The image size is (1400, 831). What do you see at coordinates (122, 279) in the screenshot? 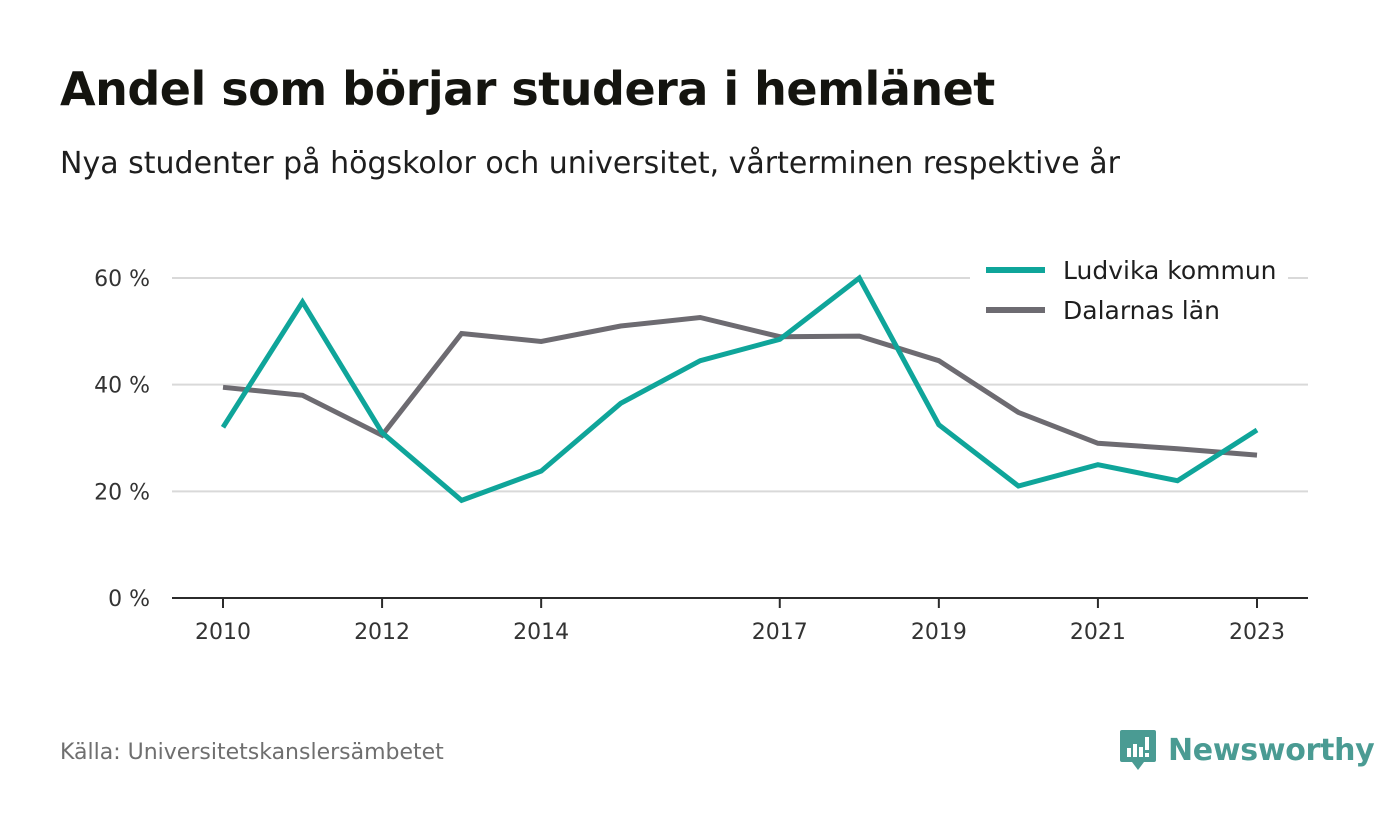
I see `y-tick-label: 60 %` at bounding box center [122, 279].